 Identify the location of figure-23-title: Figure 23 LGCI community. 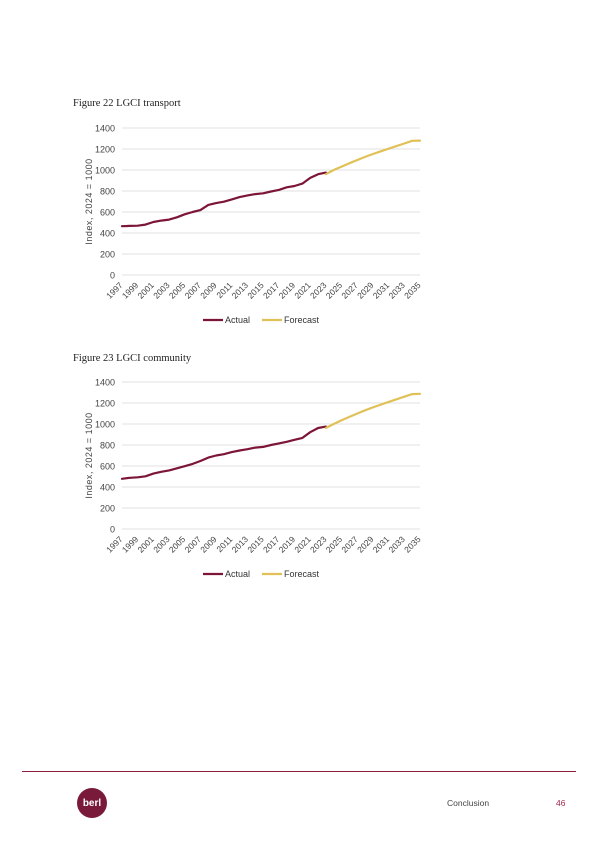
(132, 358).